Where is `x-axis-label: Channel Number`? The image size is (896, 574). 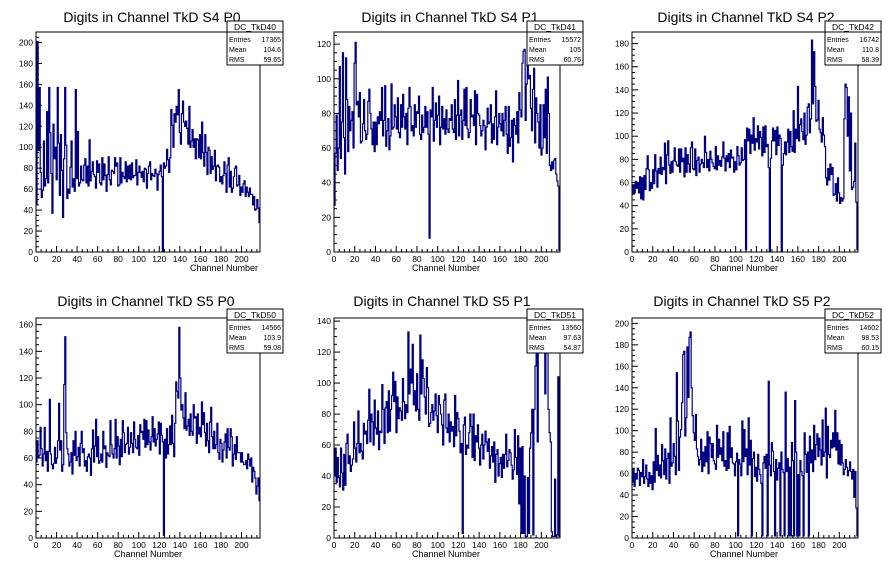 x-axis-label: Channel Number is located at coordinates (744, 268).